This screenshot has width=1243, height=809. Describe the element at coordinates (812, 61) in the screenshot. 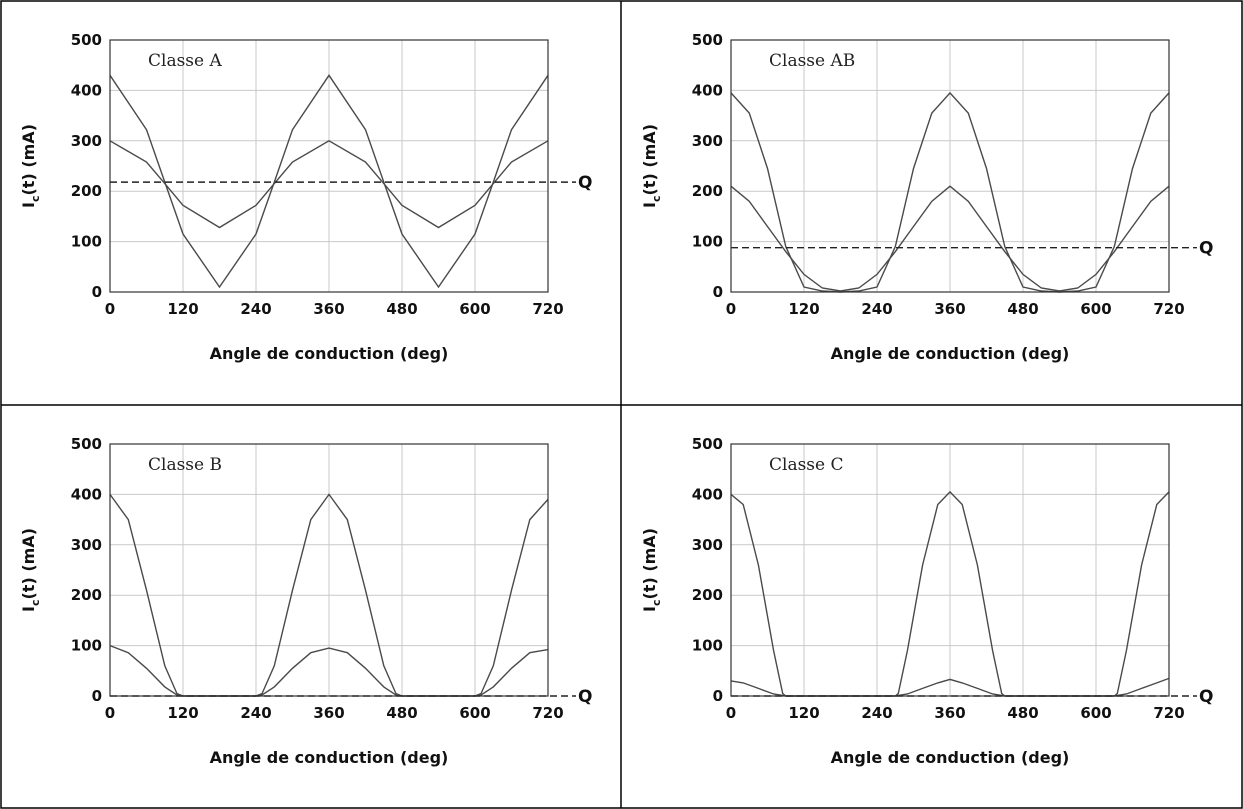

I see `chart-class-title: Classe AB` at that location.